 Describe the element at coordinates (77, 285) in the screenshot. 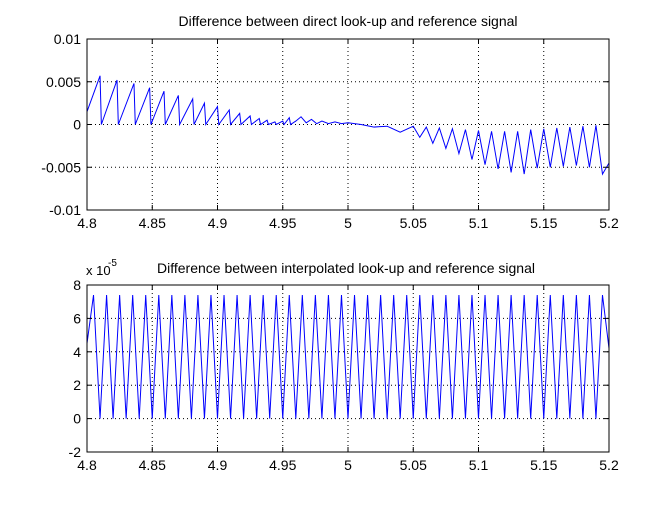

I see `y-tick-label: 8` at that location.